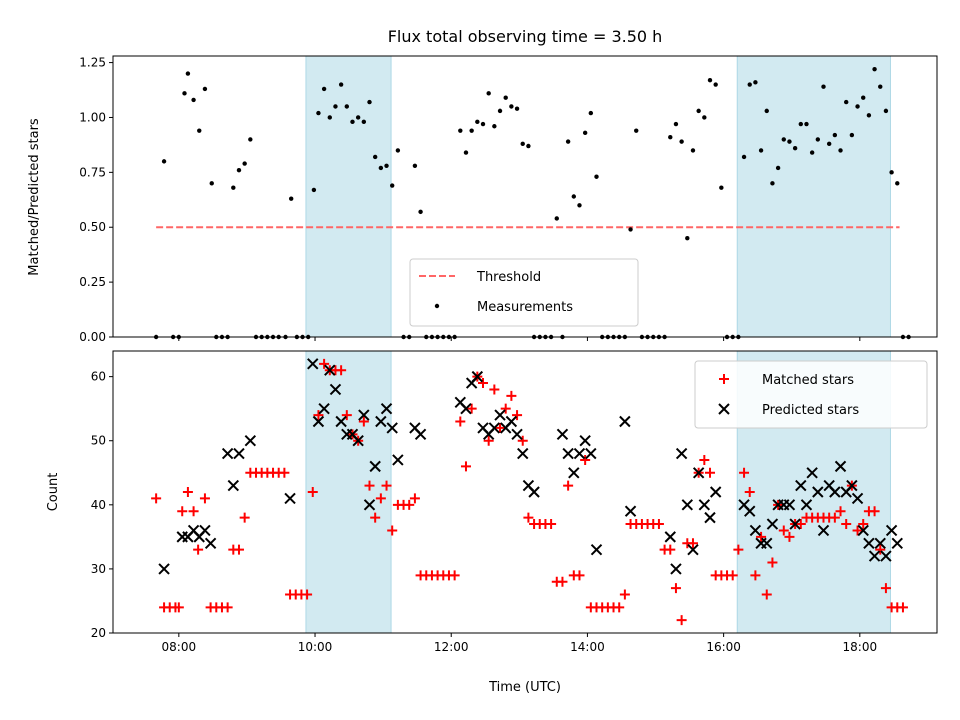 The image size is (960, 720). What do you see at coordinates (808, 380) in the screenshot?
I see `matched-legend-label: Matched stars` at bounding box center [808, 380].